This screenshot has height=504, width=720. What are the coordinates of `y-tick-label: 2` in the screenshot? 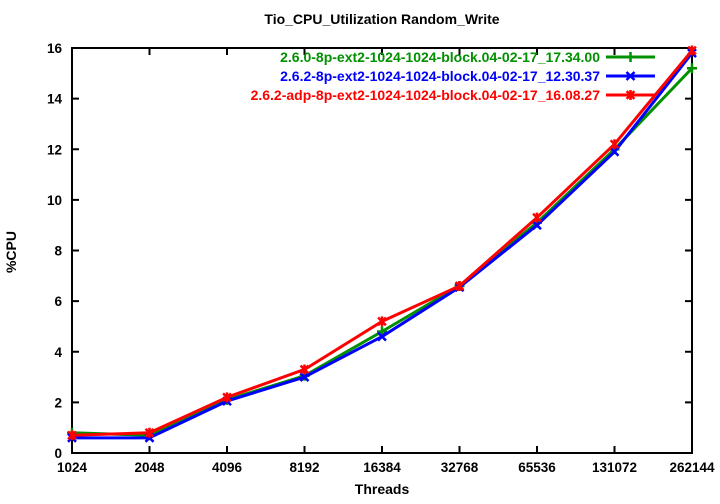 It's located at (58, 402).